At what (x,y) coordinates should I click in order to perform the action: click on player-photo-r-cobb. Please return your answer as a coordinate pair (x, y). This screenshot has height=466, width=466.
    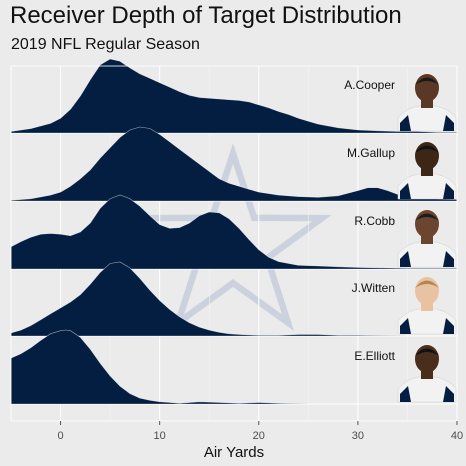
    Looking at the image, I should click on (427, 239).